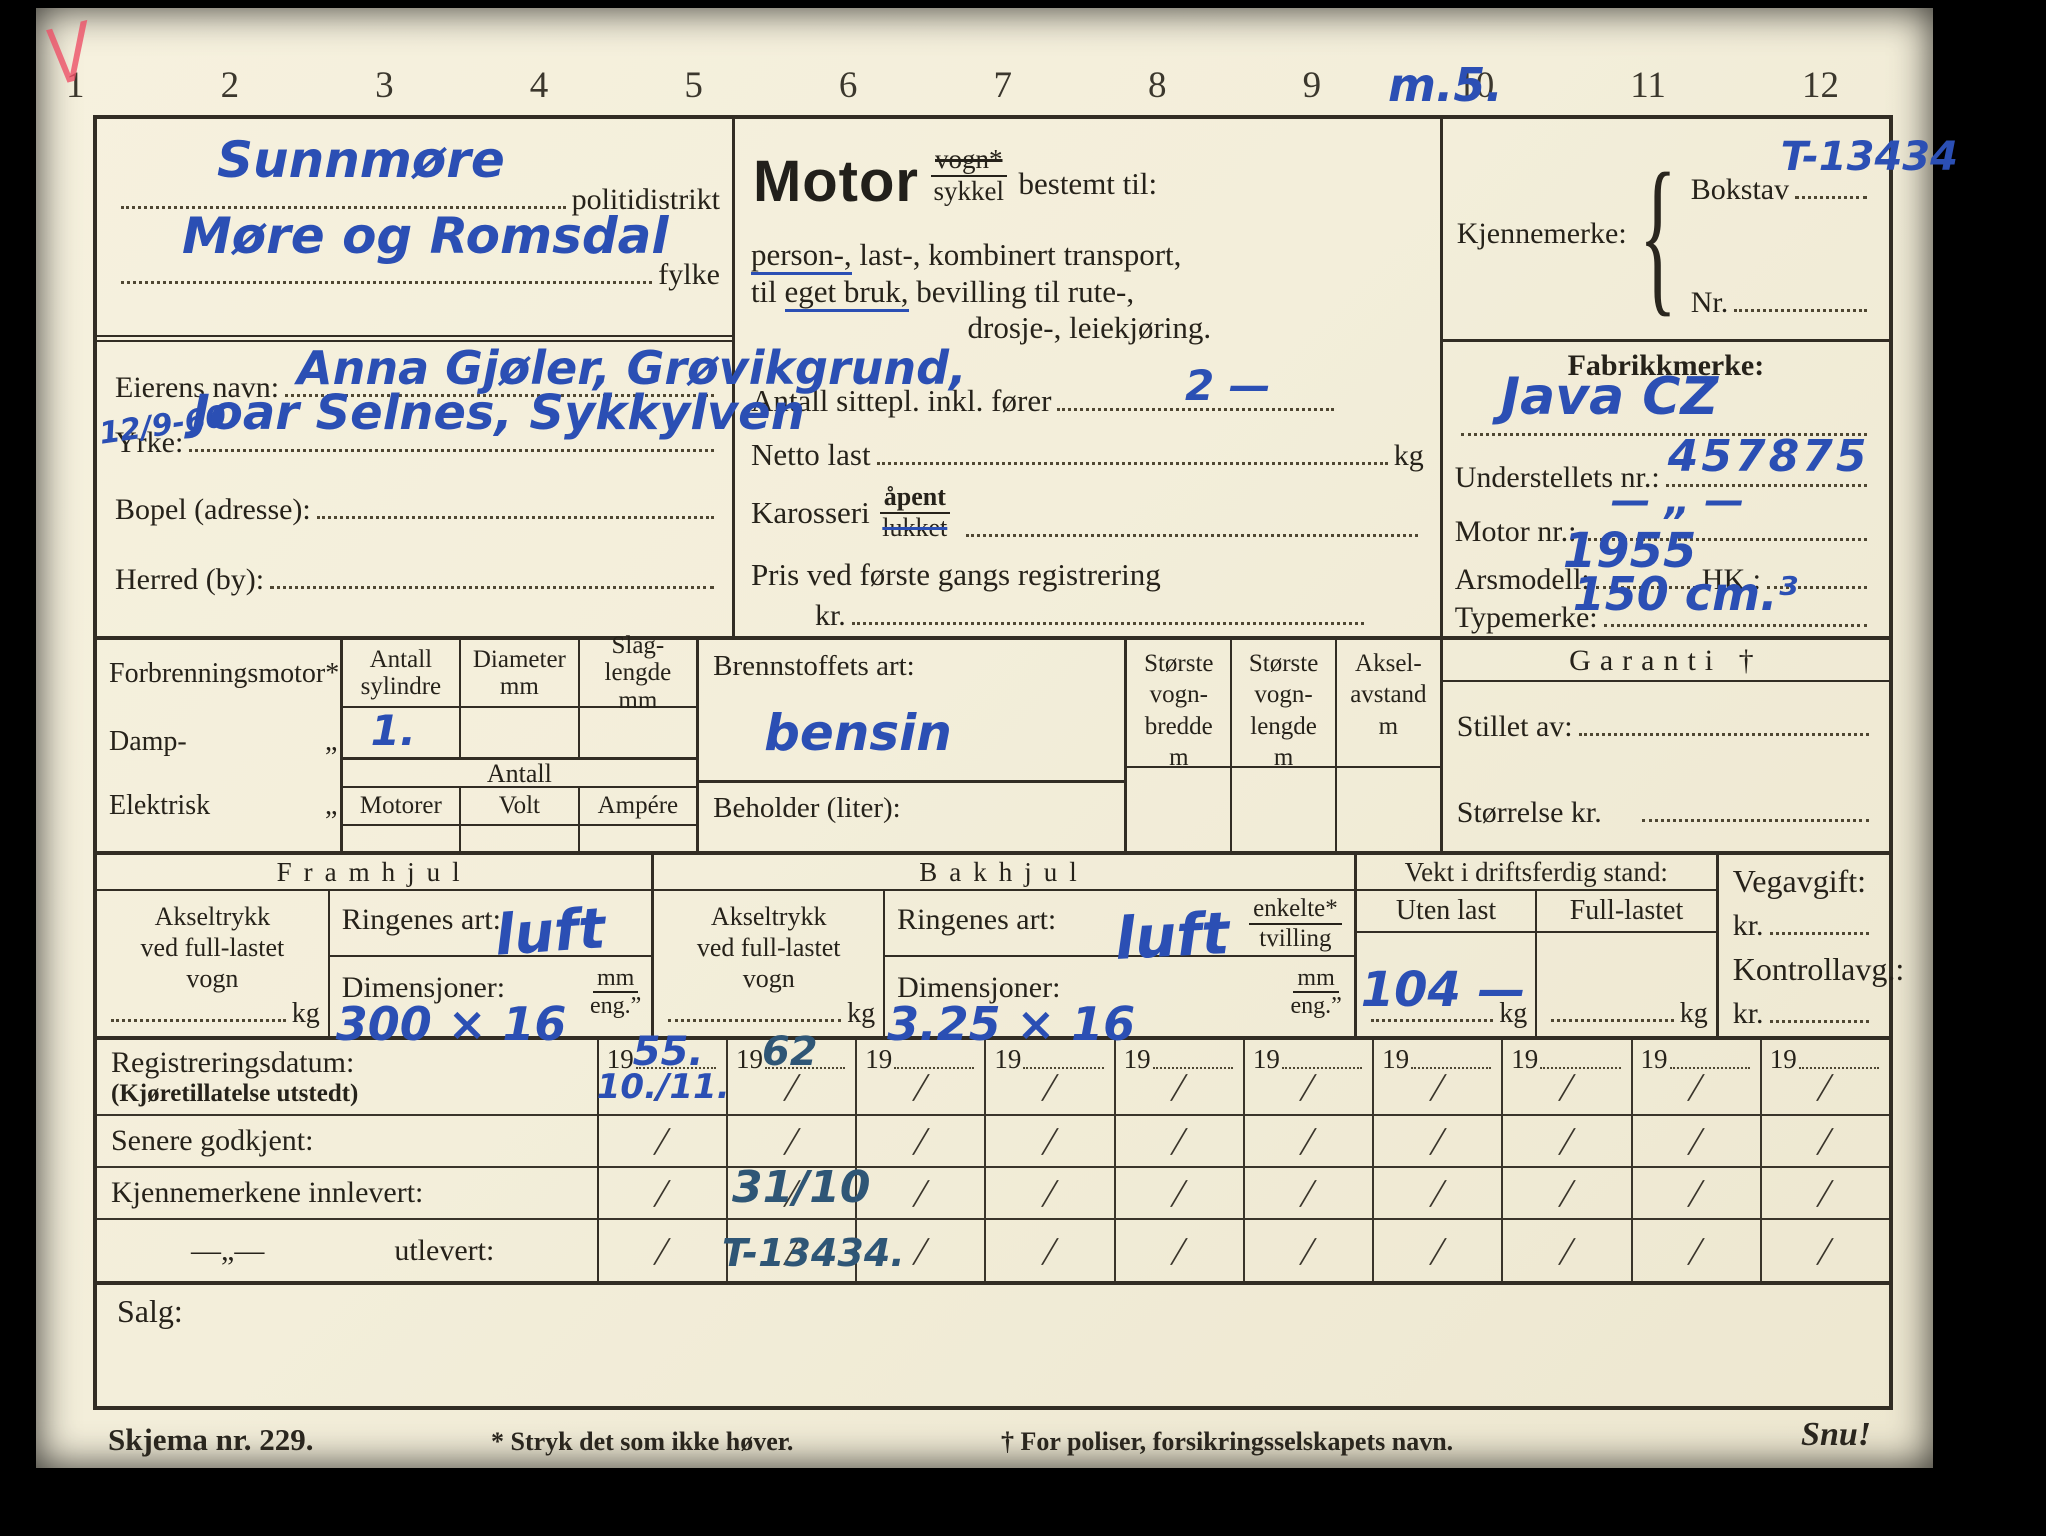 The height and width of the screenshot is (1536, 2046). What do you see at coordinates (969, 190) in the screenshot?
I see `sykkel-option: sykkel` at bounding box center [969, 190].